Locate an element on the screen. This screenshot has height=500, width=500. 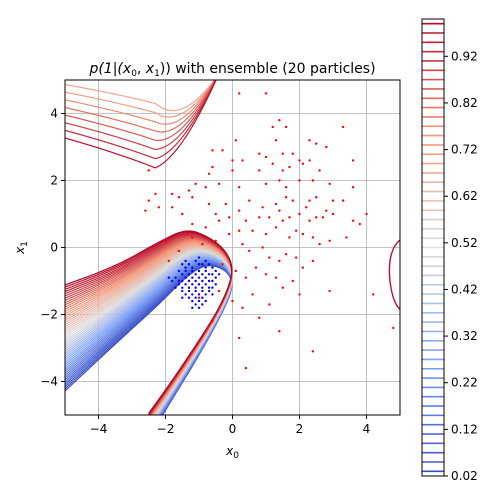
y-tick-label: −4 is located at coordinates (49, 382).